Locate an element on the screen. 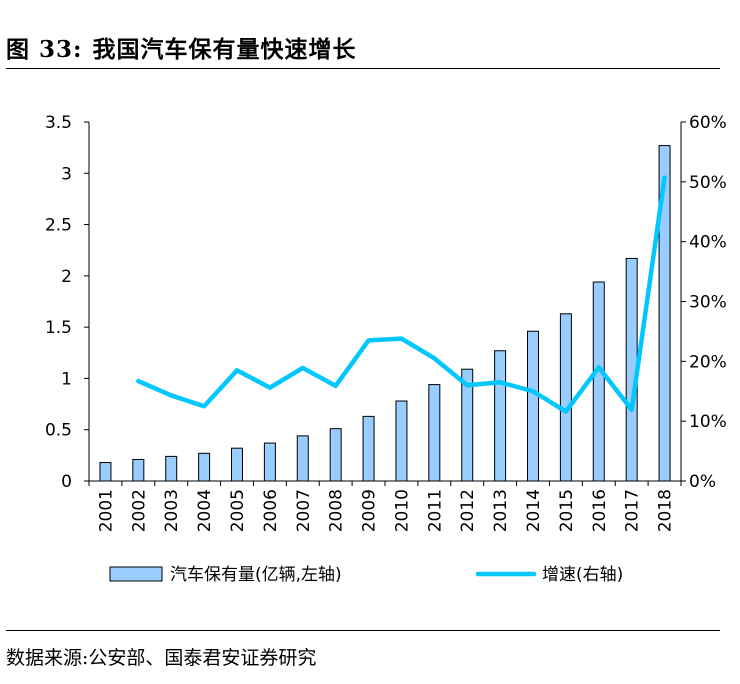 Image resolution: width=740 pixels, height=684 pixels. bar-2016 is located at coordinates (598, 381).